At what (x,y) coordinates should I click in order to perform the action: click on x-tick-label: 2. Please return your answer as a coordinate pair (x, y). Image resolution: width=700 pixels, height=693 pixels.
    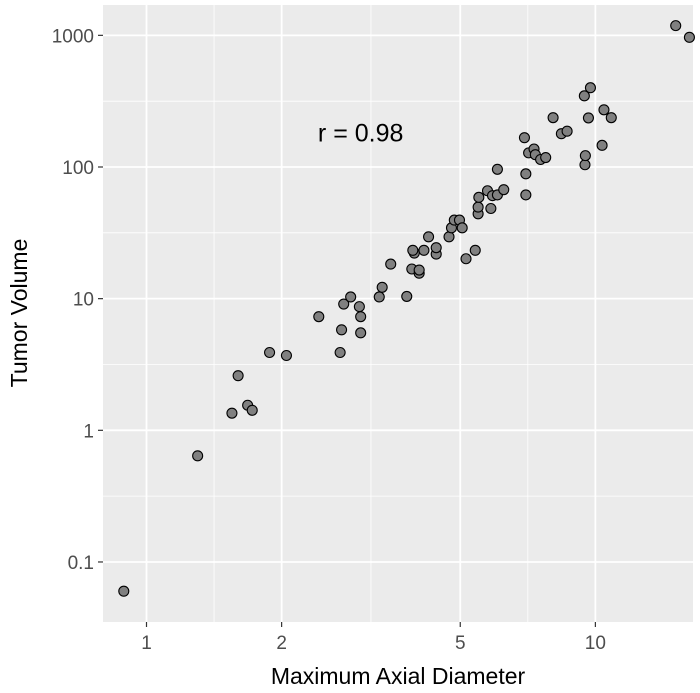
    Looking at the image, I should click on (281, 643).